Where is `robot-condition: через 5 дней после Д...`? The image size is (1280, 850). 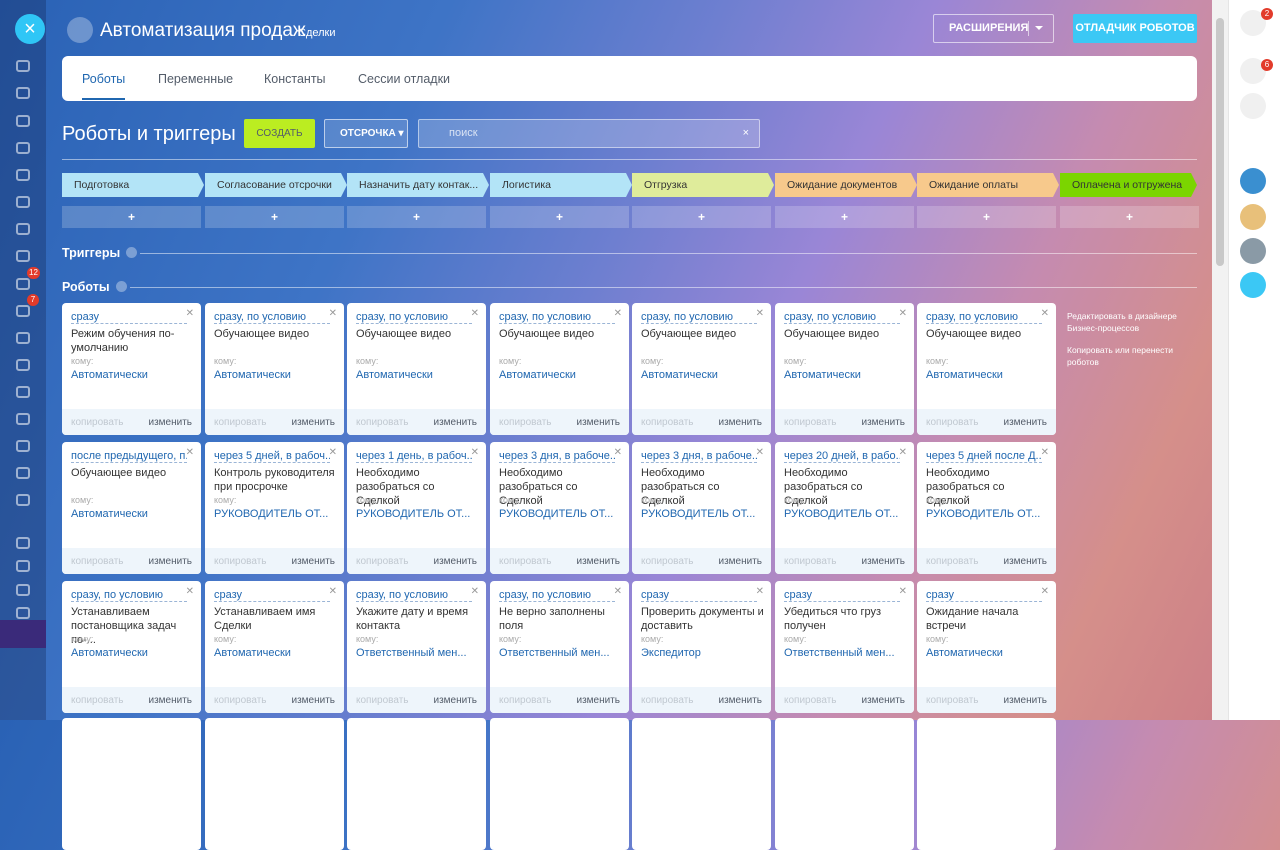 robot-condition: через 5 дней после Д... is located at coordinates (984, 456).